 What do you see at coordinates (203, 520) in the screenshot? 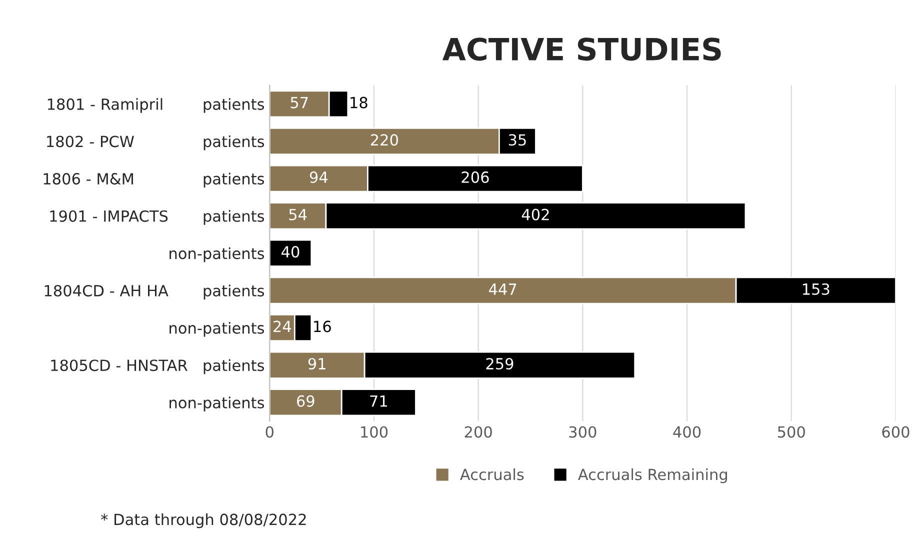
I see `text: * Data through 08/08/2022` at bounding box center [203, 520].